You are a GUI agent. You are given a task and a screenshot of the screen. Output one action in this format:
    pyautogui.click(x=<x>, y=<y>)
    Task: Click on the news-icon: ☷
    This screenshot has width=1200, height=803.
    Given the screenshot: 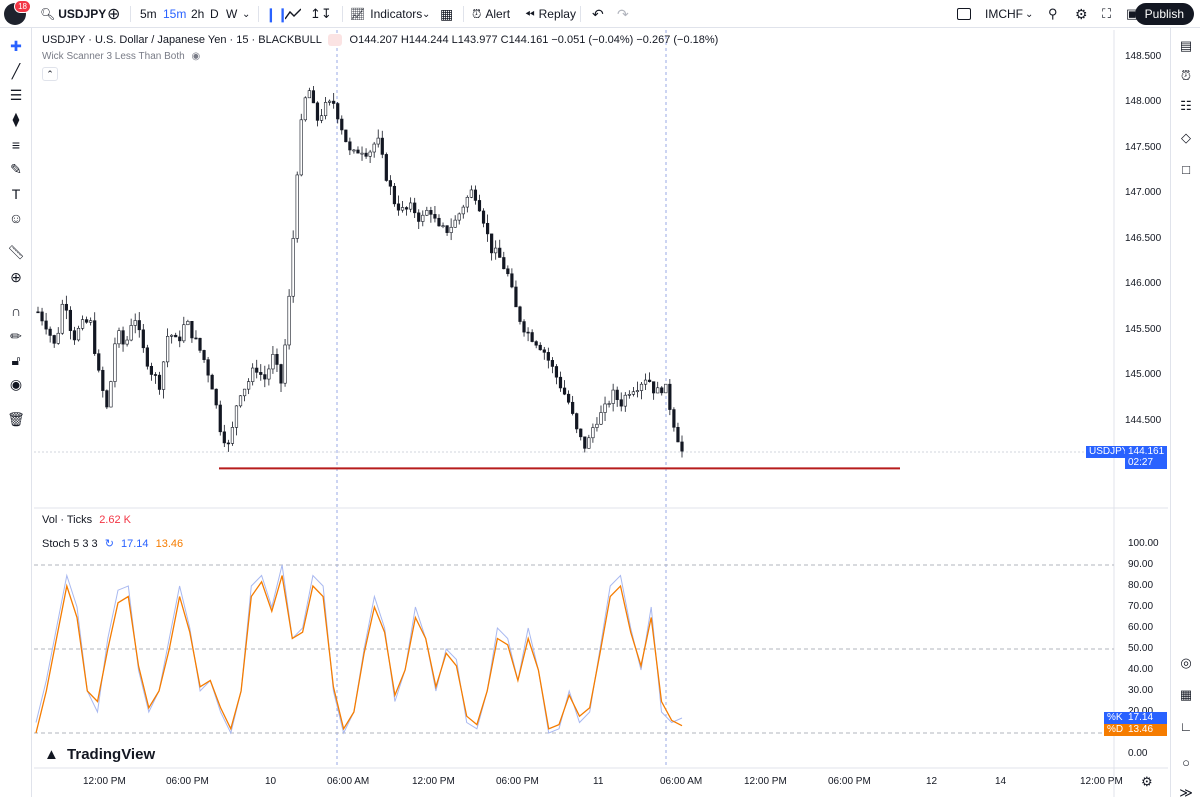 What is the action you would take?
    pyautogui.click(x=1186, y=105)
    